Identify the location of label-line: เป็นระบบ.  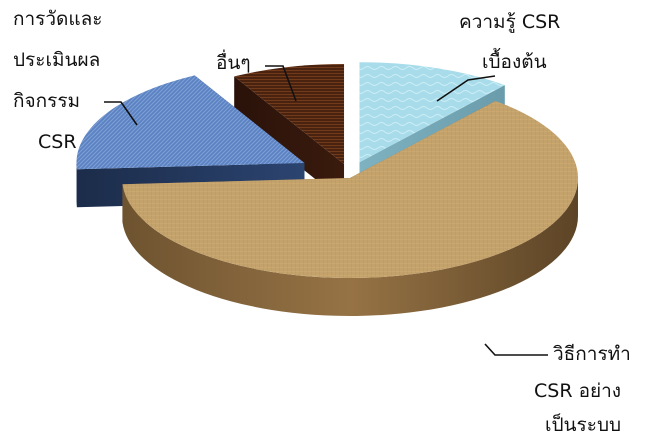
(583, 425).